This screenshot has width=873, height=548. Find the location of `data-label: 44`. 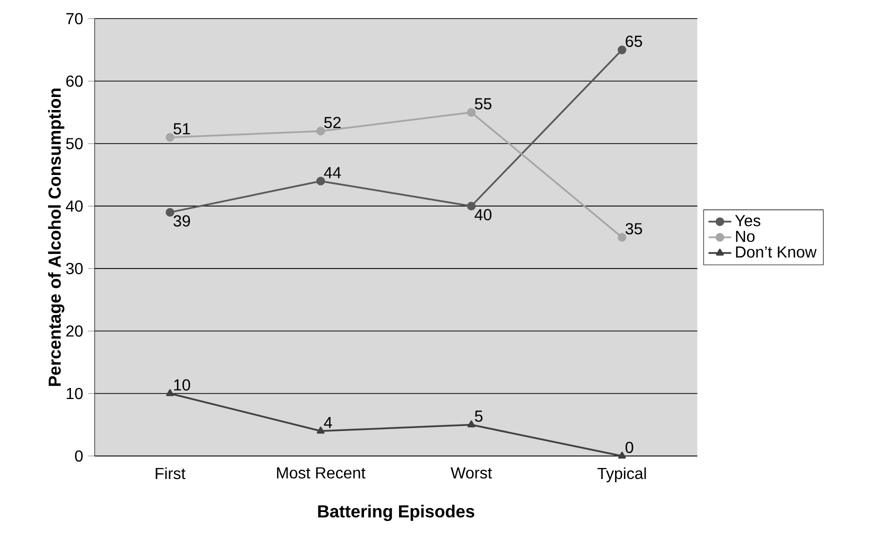

data-label: 44 is located at coordinates (332, 172).